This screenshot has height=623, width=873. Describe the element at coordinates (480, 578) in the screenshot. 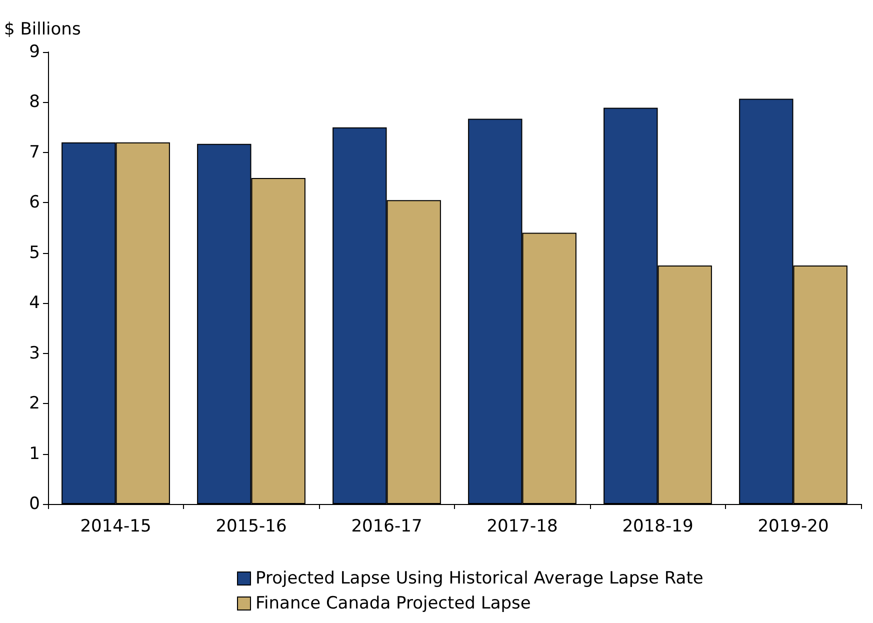

I see `legend-label: Projected Lapse Using Historical Average Lapse Rate` at that location.